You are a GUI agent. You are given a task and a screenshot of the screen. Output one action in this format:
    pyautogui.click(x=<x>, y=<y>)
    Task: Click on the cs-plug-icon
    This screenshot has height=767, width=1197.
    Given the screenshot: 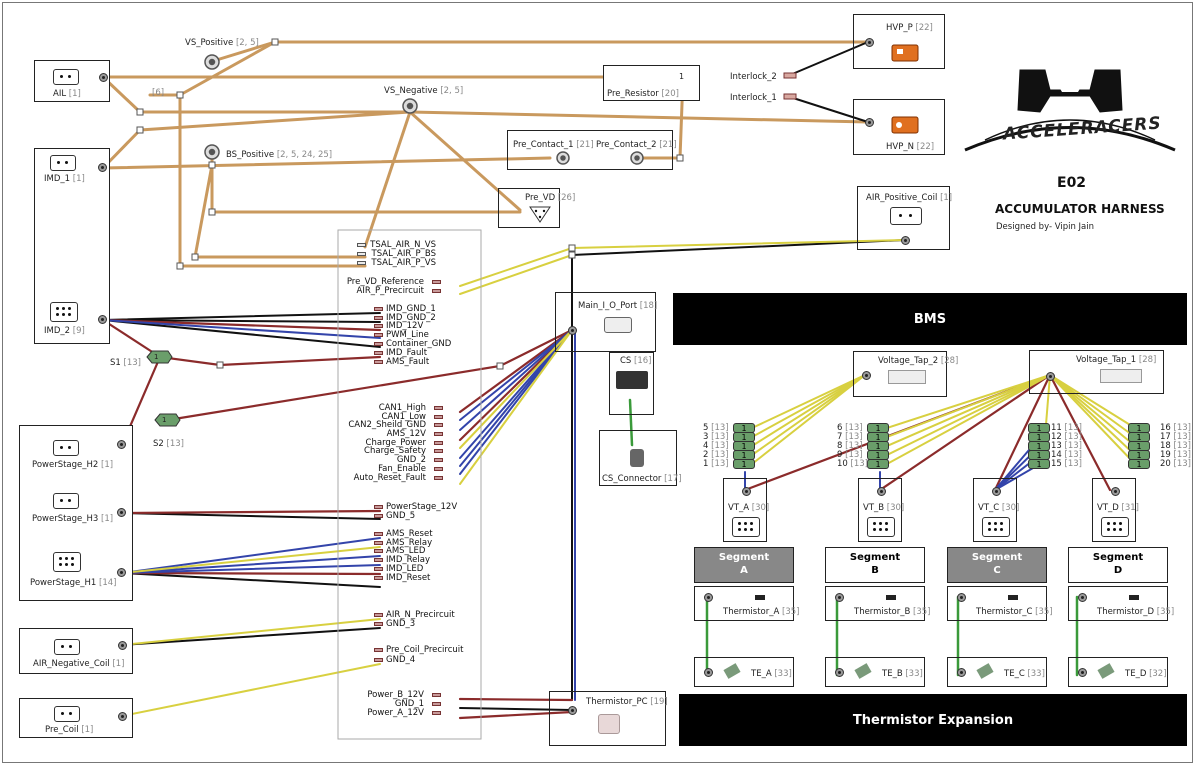 What is the action you would take?
    pyautogui.click(x=637, y=458)
    